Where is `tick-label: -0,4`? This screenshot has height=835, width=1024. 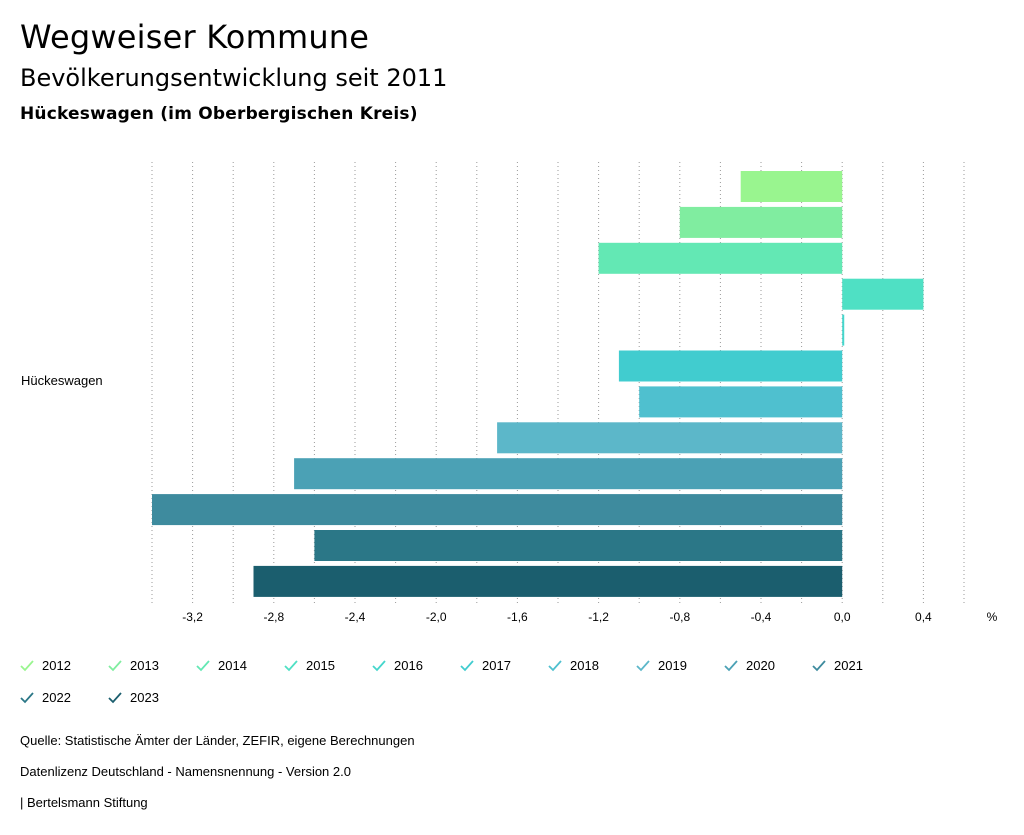
tick-label: -0,4 is located at coordinates (761, 617).